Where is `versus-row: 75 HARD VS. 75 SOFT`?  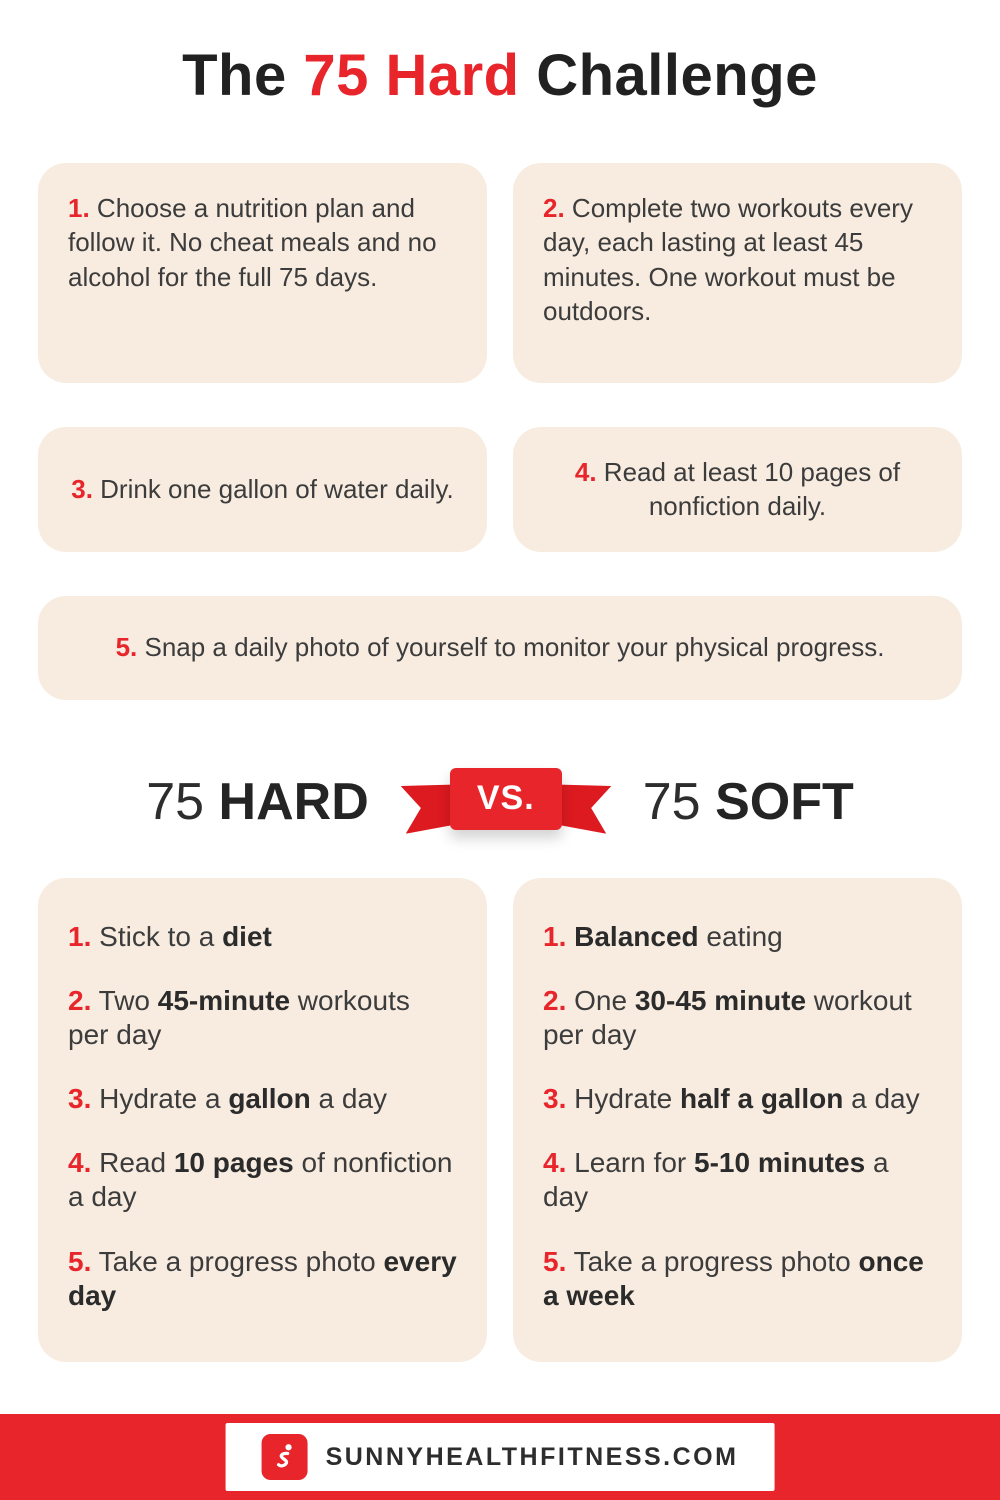 versus-row: 75 HARD VS. 75 SOFT is located at coordinates (500, 802).